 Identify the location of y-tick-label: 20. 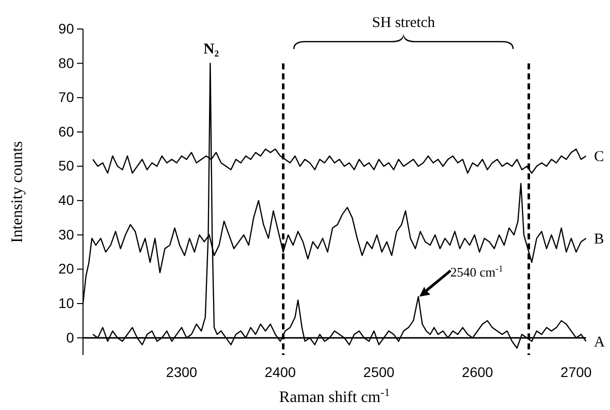
(66, 268).